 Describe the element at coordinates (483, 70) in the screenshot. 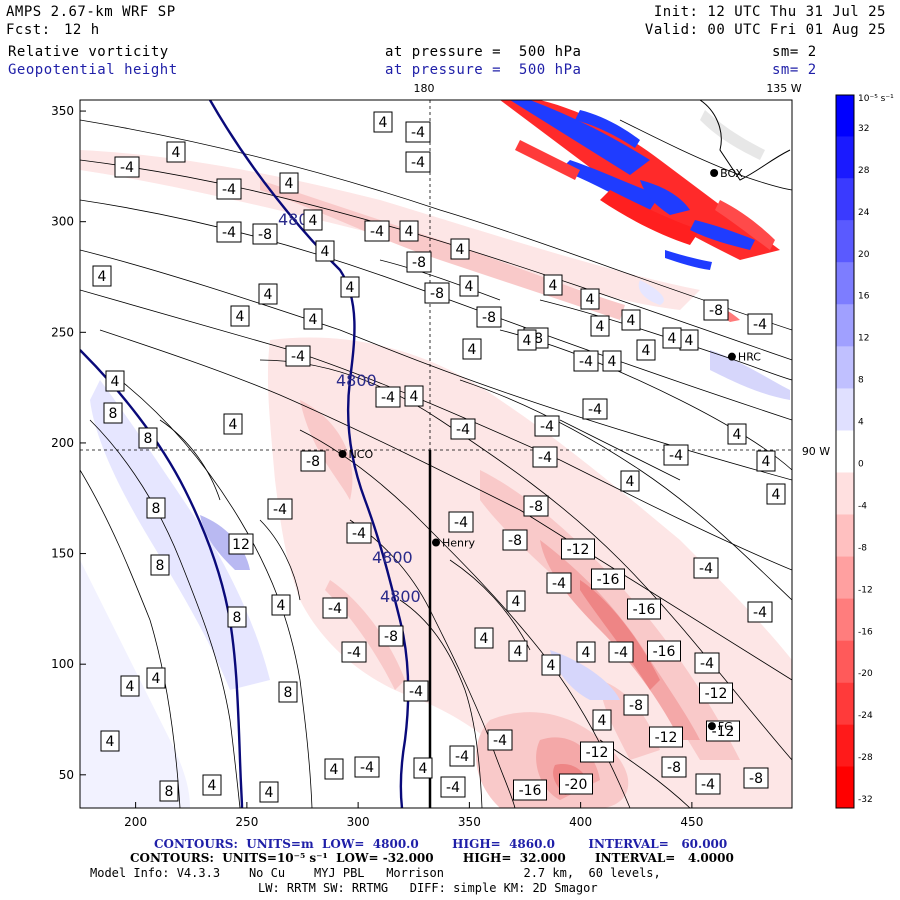

I see `field2-level: at pressure = 500 hPa` at that location.